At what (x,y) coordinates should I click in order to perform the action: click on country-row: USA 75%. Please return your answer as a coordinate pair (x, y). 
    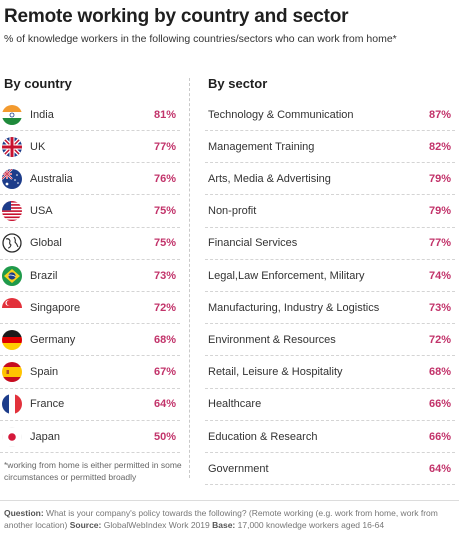
    Looking at the image, I should click on (90, 212).